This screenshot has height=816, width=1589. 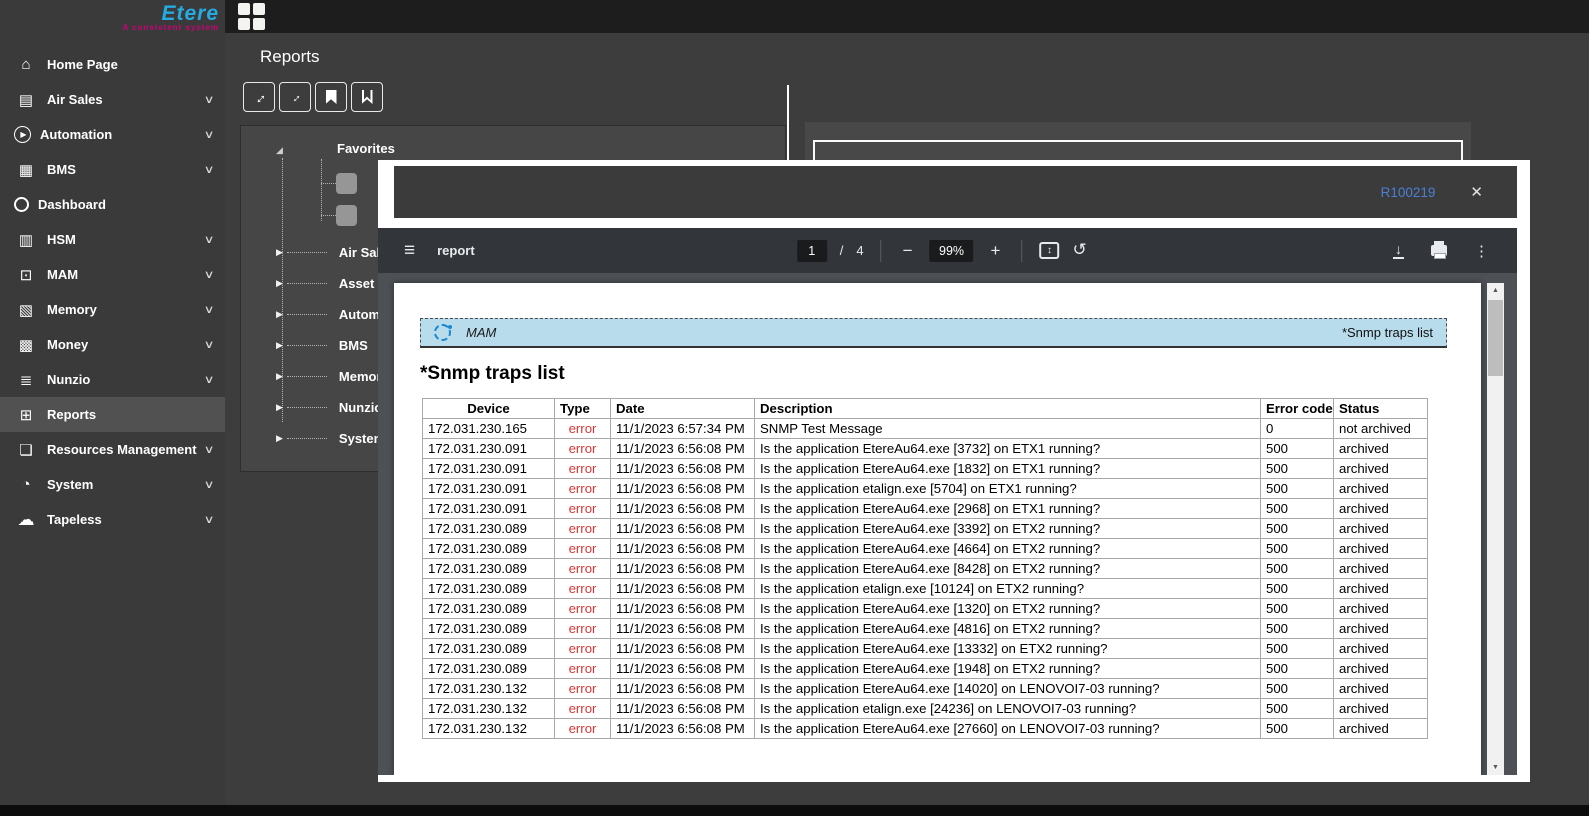 I want to click on favorites-item-label: System, so click(x=362, y=438).